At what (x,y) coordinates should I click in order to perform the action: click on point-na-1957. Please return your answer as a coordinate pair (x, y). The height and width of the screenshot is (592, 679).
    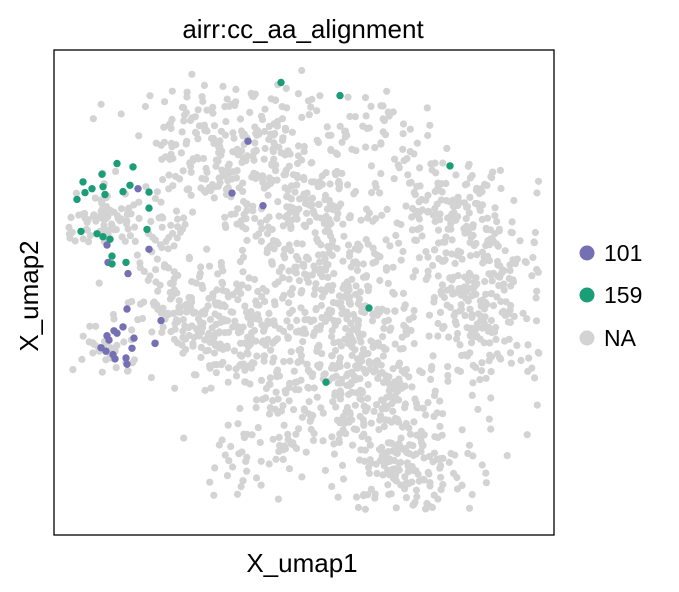
    Looking at the image, I should click on (163, 308).